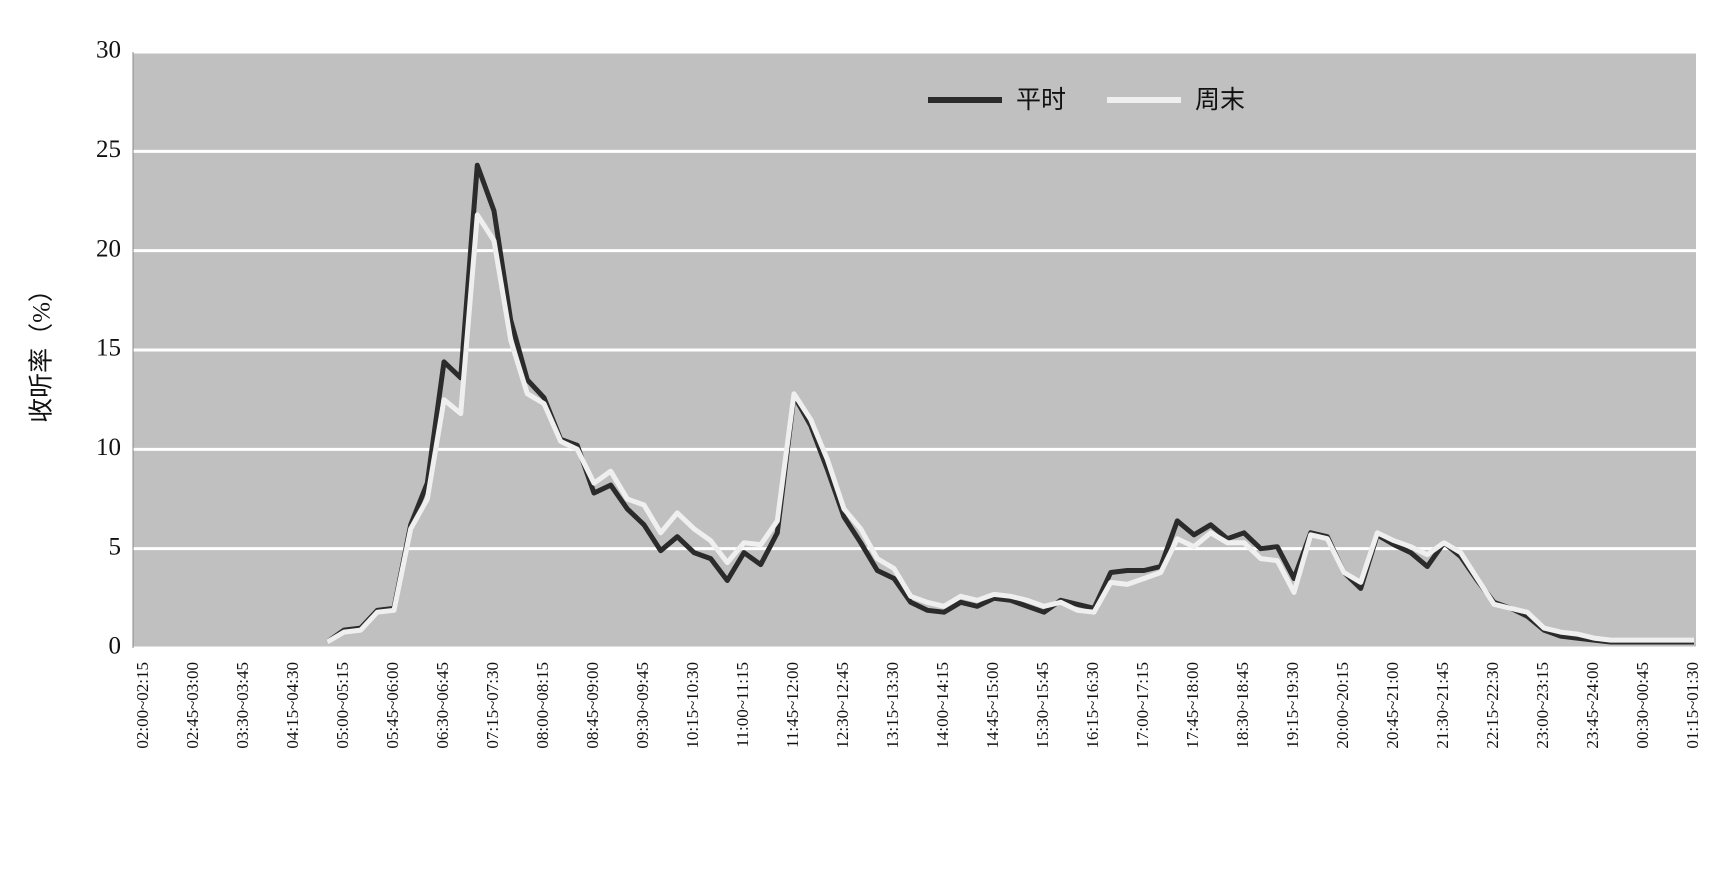 Image resolution: width=1736 pixels, height=874 pixels. I want to click on x-tick-label: 09:30~09:45, so click(642, 705).